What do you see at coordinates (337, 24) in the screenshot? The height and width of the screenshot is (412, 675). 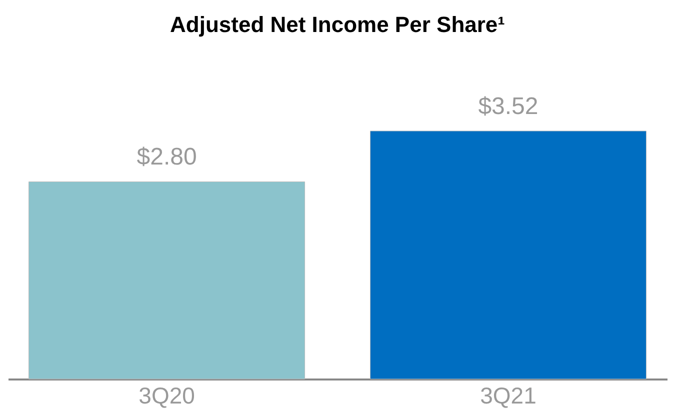 I see `chart-title: Adjusted Net Income Per Share¹` at bounding box center [337, 24].